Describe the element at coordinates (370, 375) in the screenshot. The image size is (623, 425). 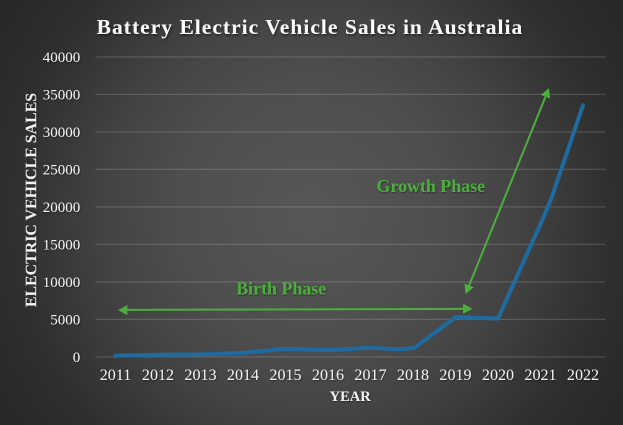
I see `svg-text: 2017` at that location.